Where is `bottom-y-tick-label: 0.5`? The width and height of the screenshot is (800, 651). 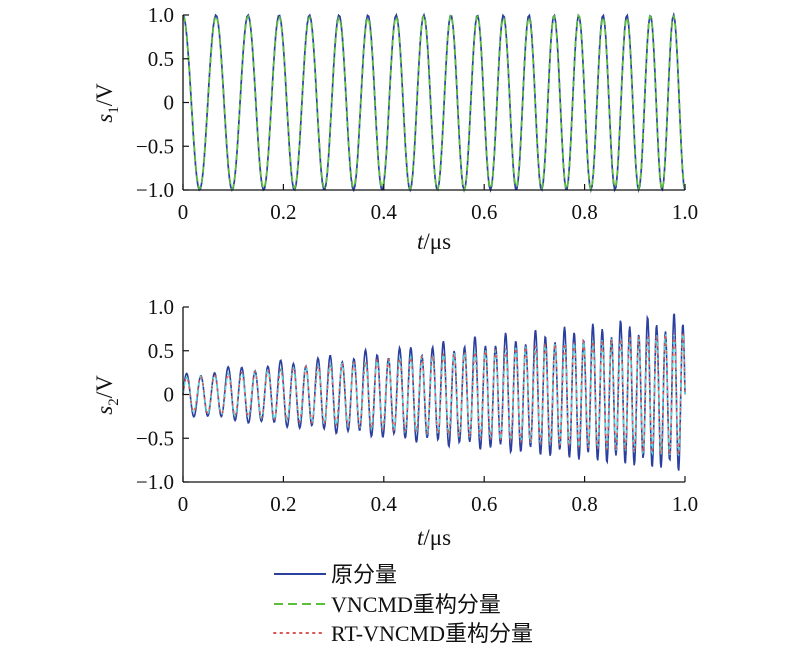
bottom-y-tick-label: 0.5 is located at coordinates (161, 351).